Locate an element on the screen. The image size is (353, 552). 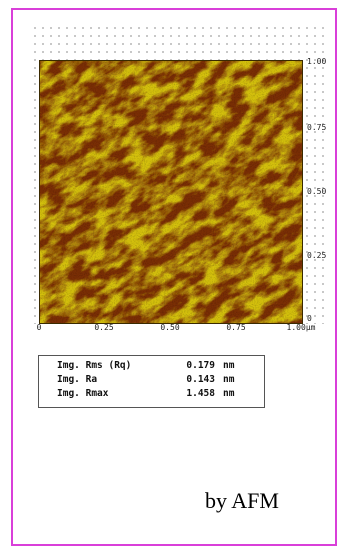
x-tick-label: 1.00µm is located at coordinates (301, 327).